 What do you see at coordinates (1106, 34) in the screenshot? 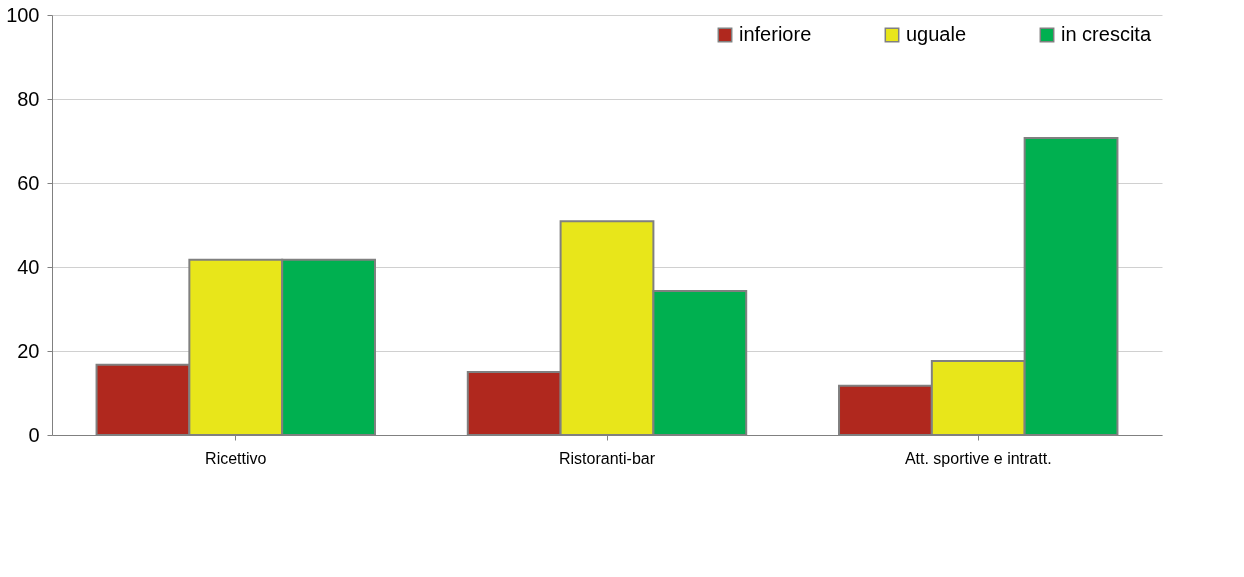
I see `legend-label: in crescita` at bounding box center [1106, 34].